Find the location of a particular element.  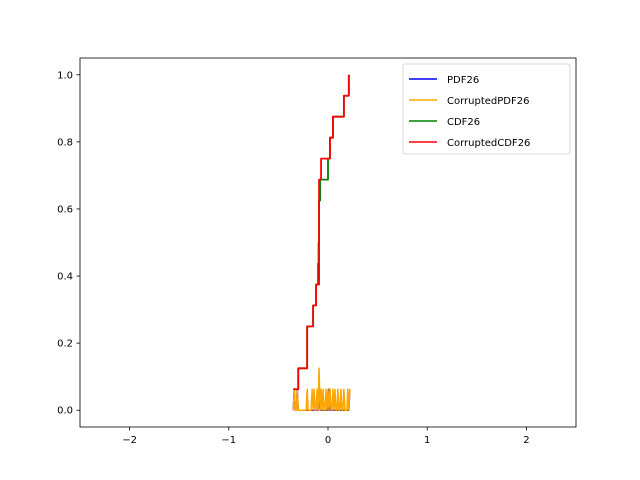

y-tick-label: 0.0 is located at coordinates (65, 411).